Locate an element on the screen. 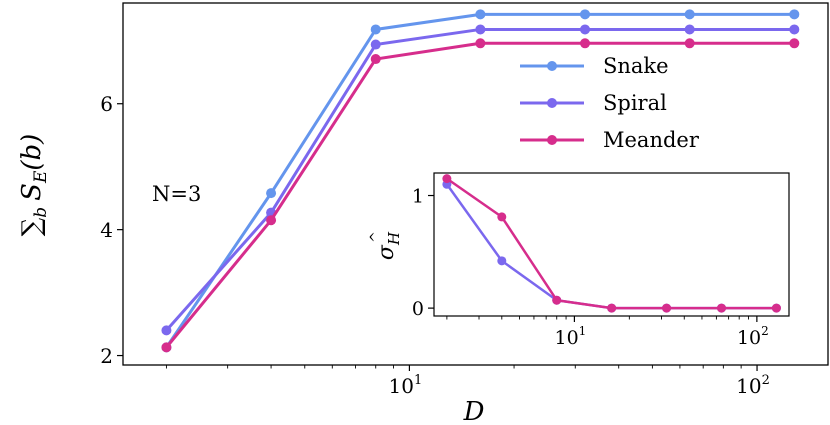 The width and height of the screenshot is (830, 425). inset-y-label-sym: σ is located at coordinates (386, 252).